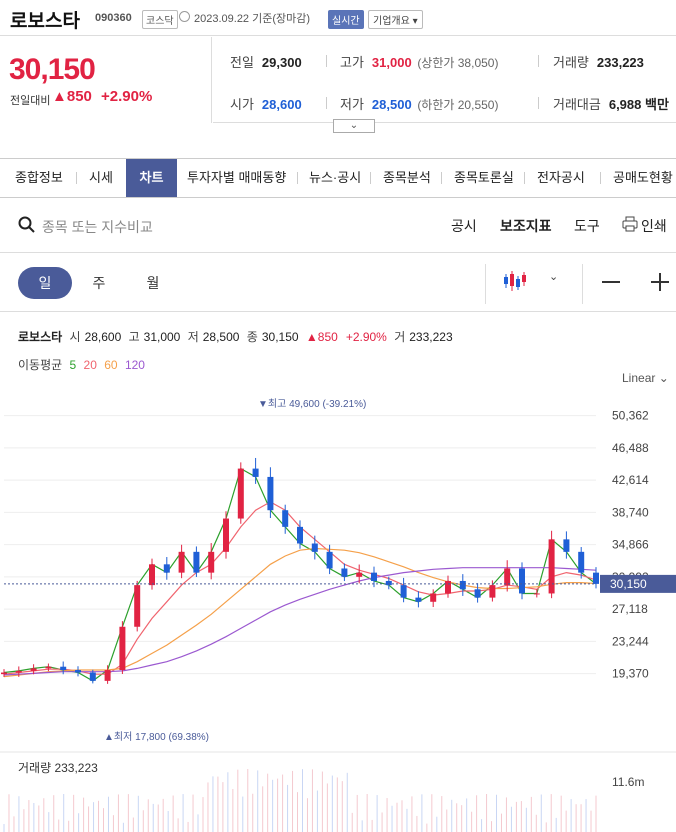  Describe the element at coordinates (99, 283) in the screenshot. I see `period-weekly-button: 주` at that location.